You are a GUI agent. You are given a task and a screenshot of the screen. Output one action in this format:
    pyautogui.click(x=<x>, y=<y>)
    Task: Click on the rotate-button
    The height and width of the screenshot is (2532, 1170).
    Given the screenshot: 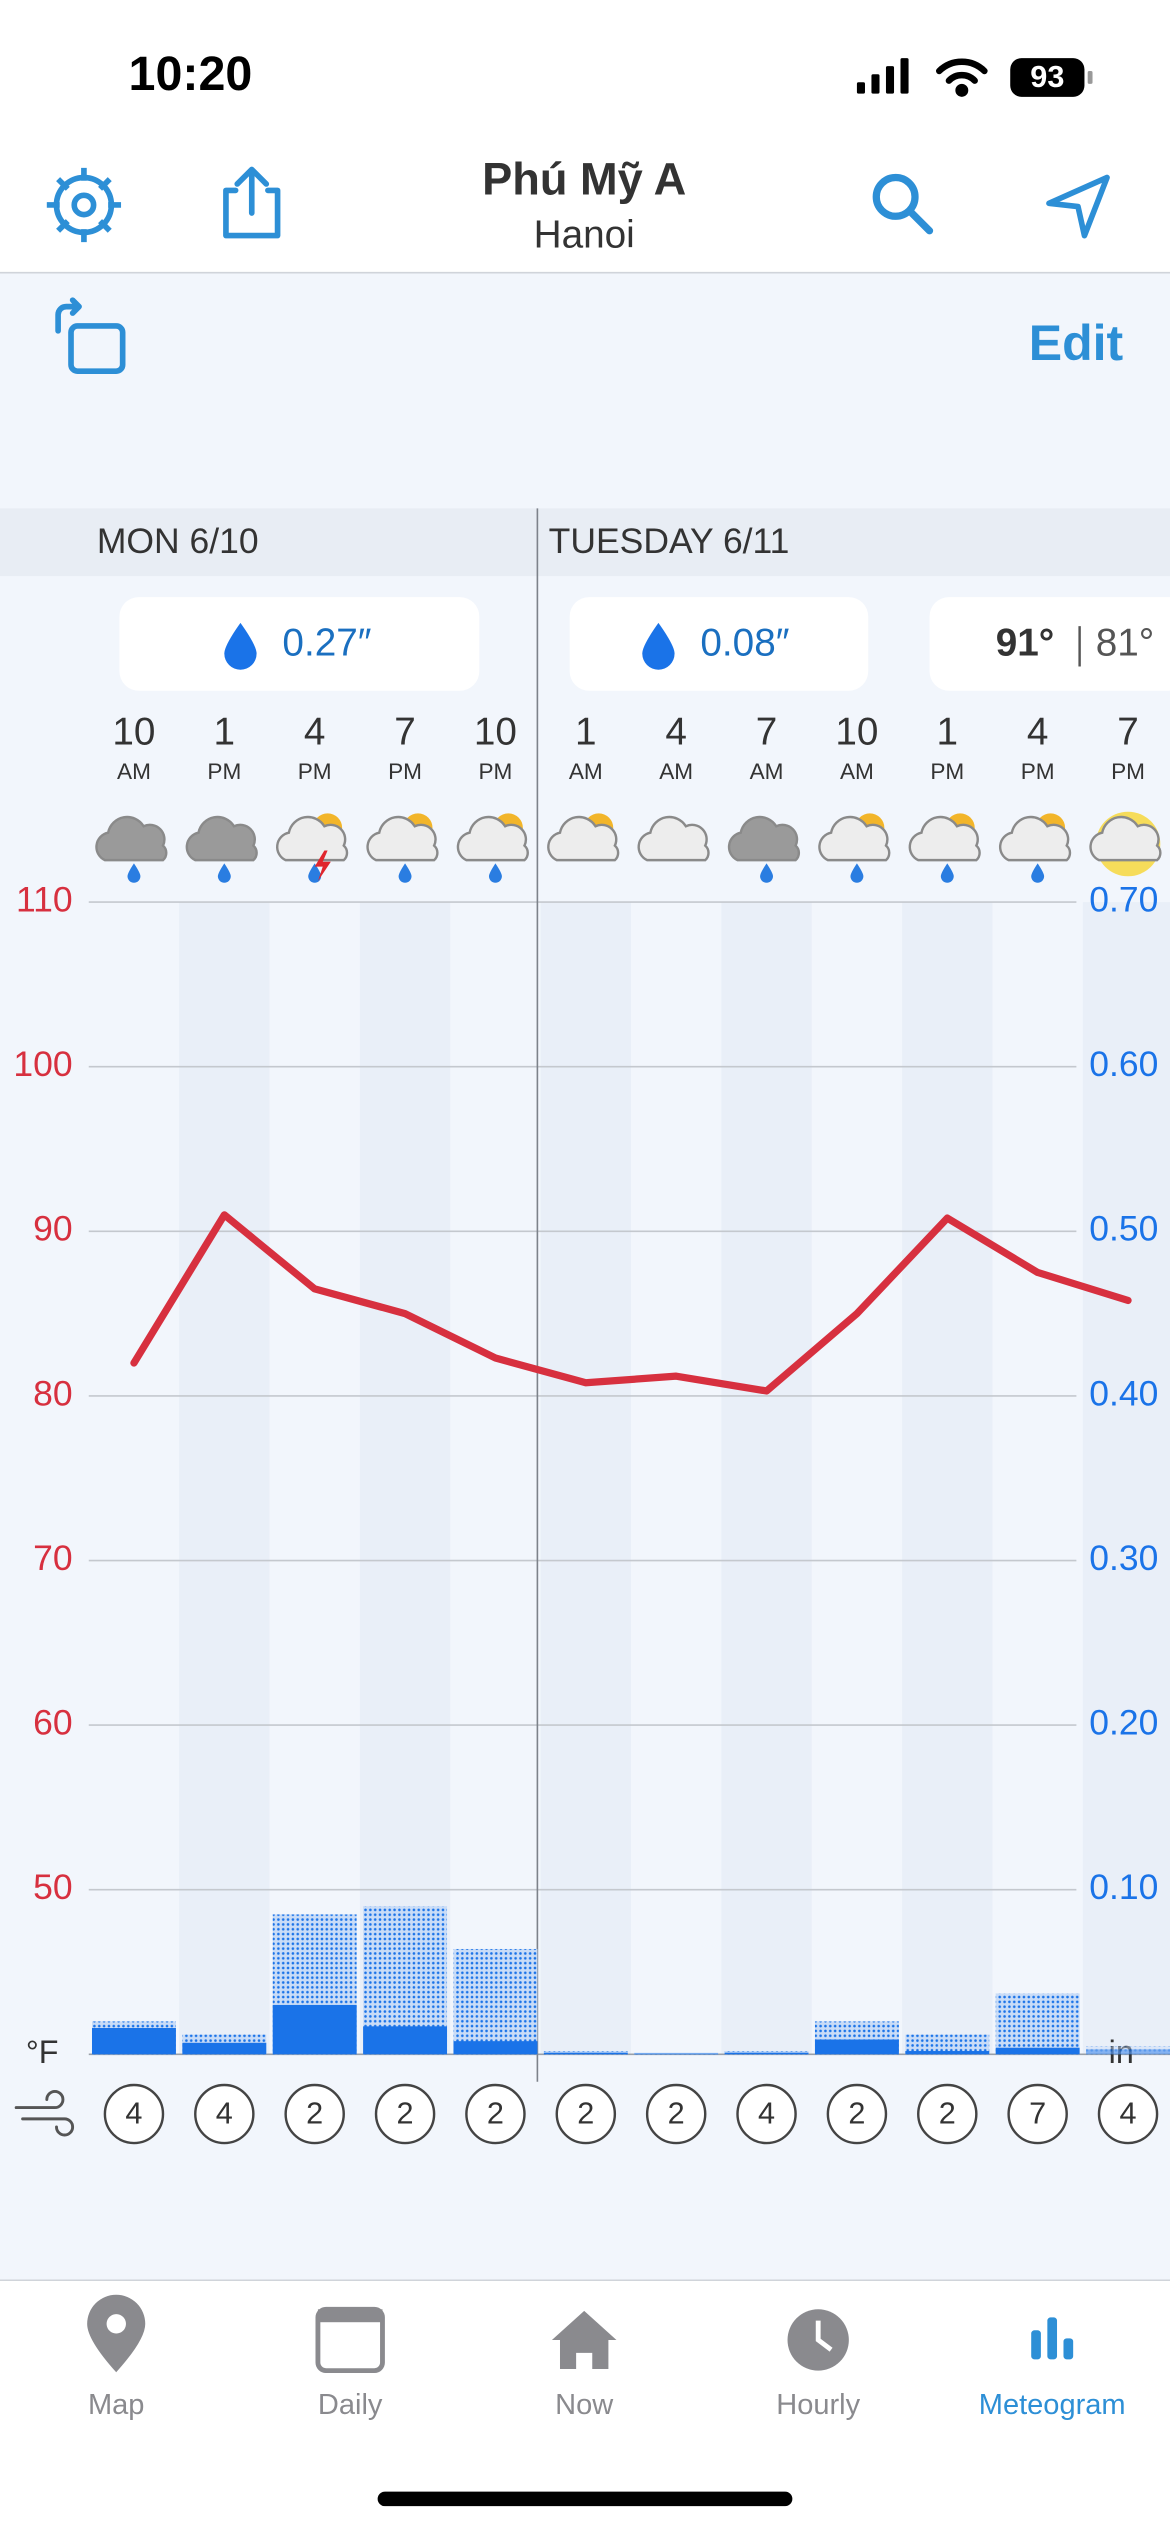 What is the action you would take?
    pyautogui.click(x=90, y=335)
    